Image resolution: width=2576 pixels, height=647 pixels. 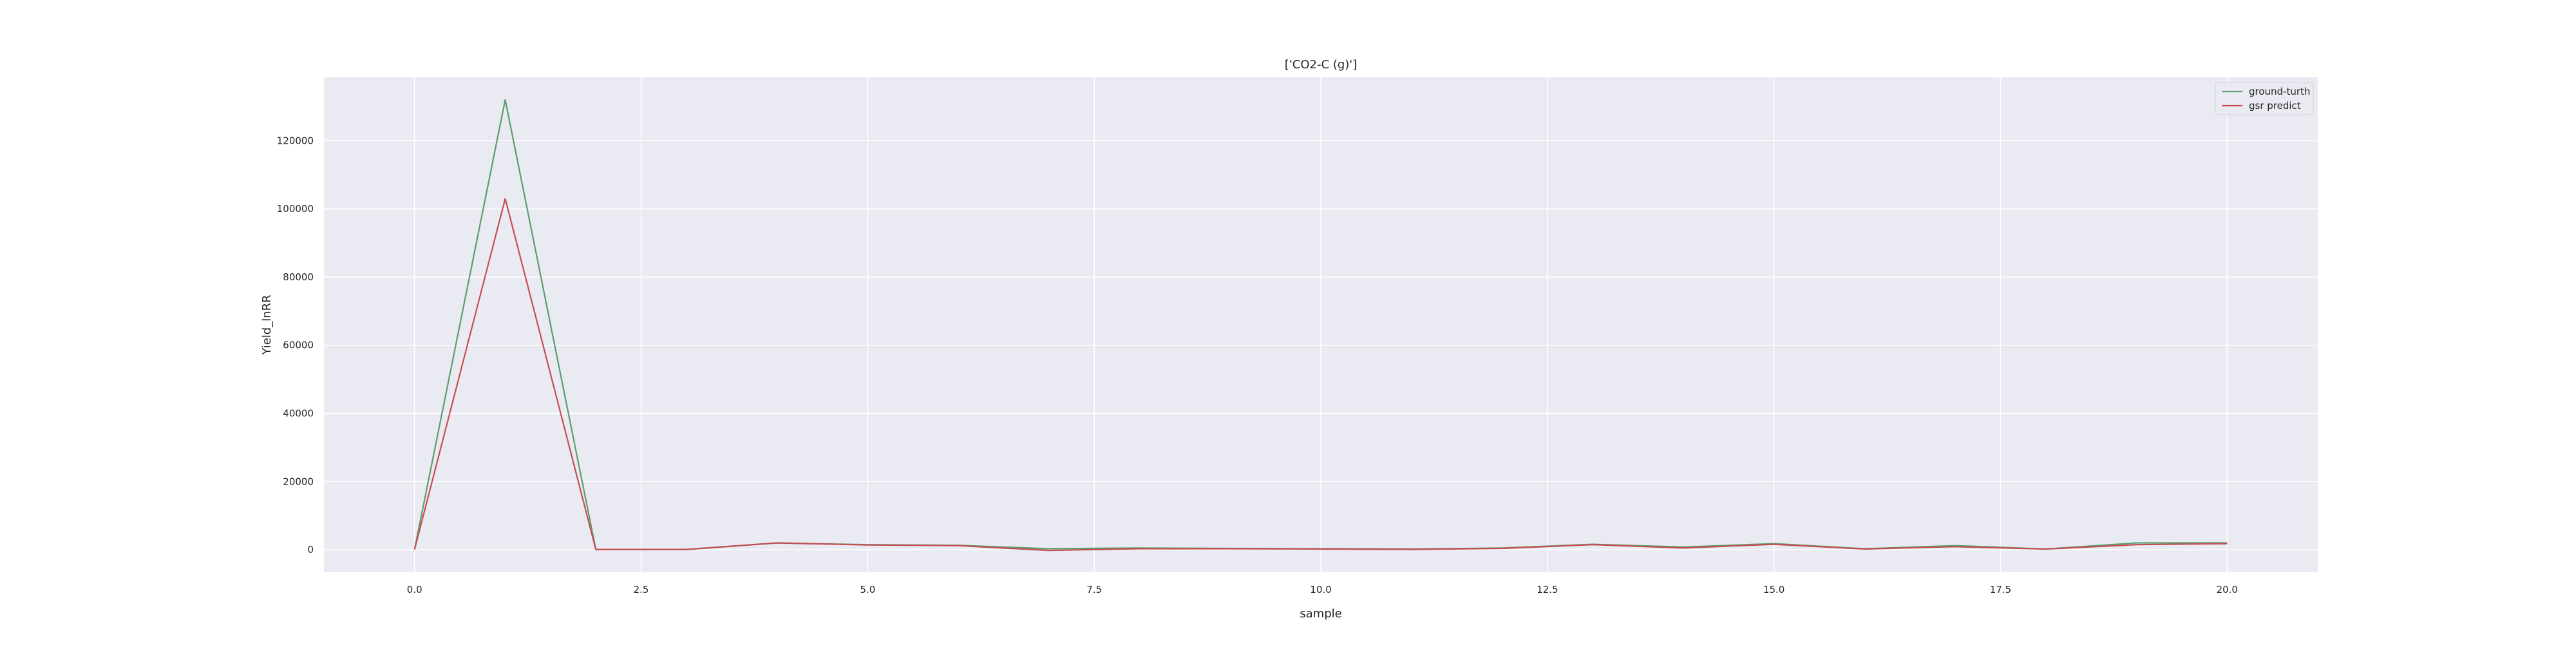 What do you see at coordinates (1320, 589) in the screenshot?
I see `x-tick-label: 10.0` at bounding box center [1320, 589].